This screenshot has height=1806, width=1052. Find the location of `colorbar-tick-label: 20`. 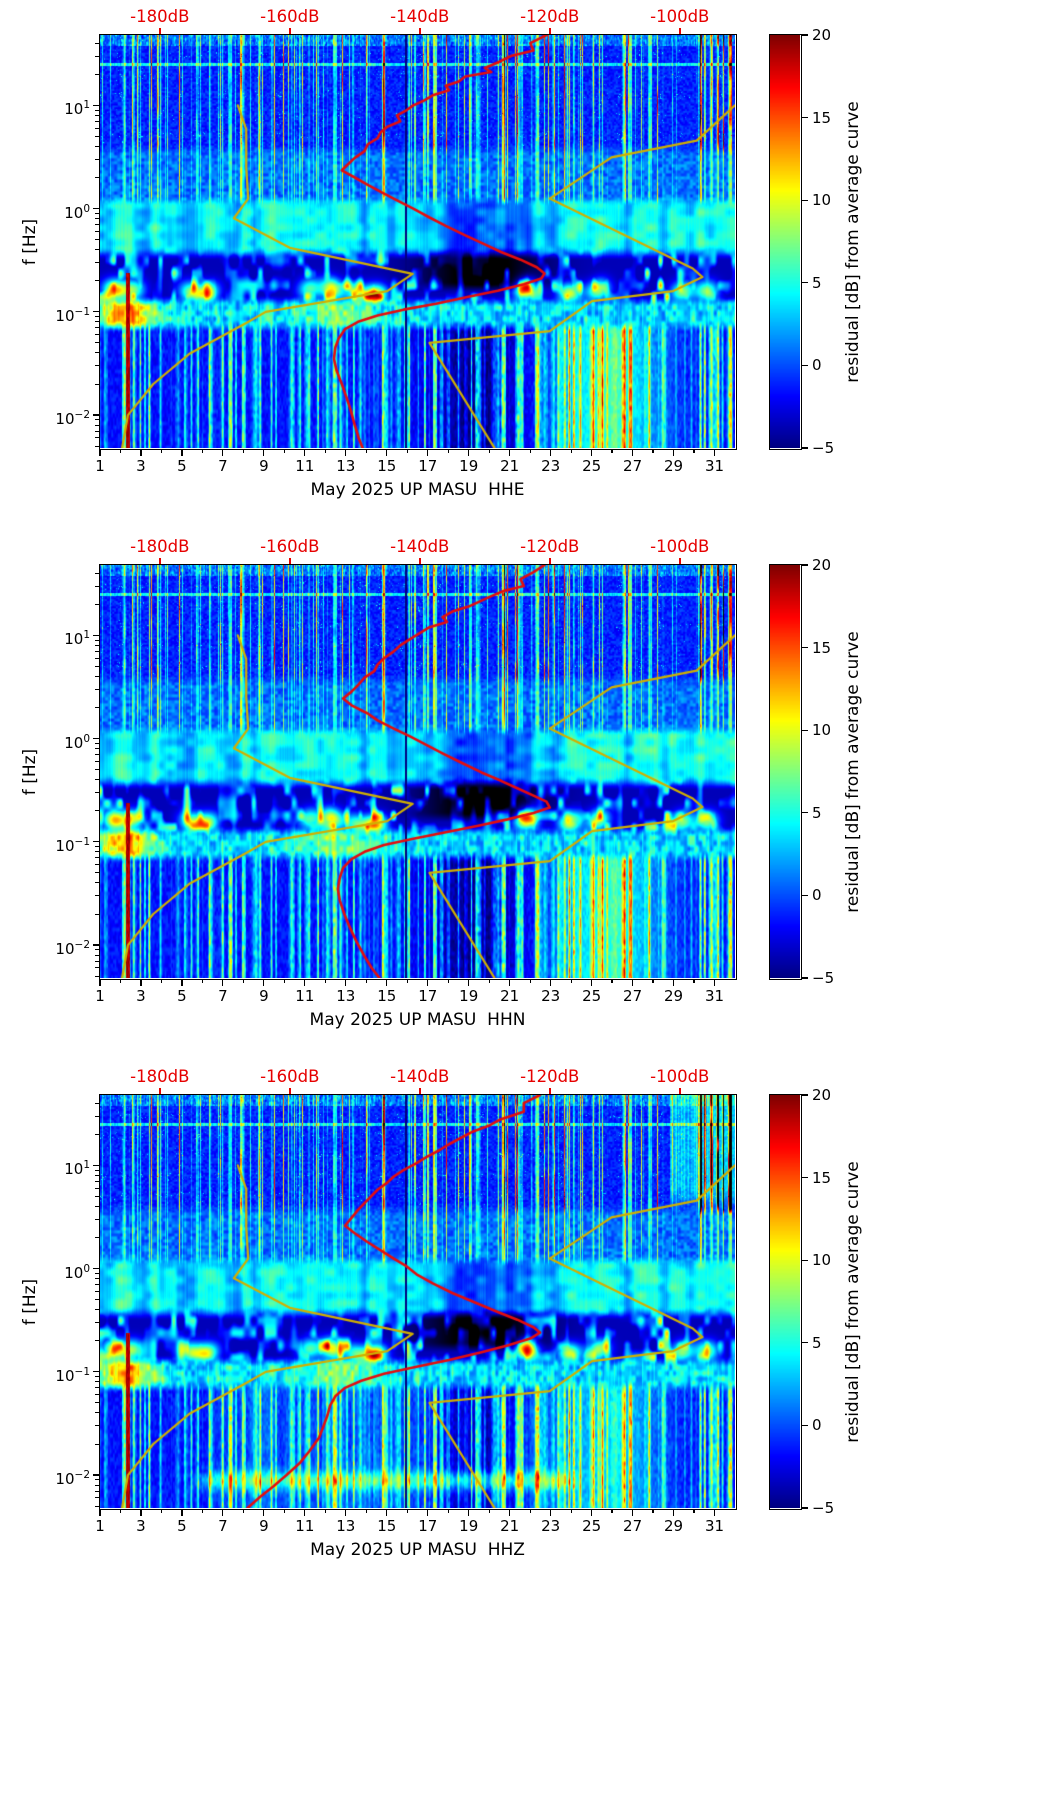

colorbar-tick-label: 20 is located at coordinates (822, 35).